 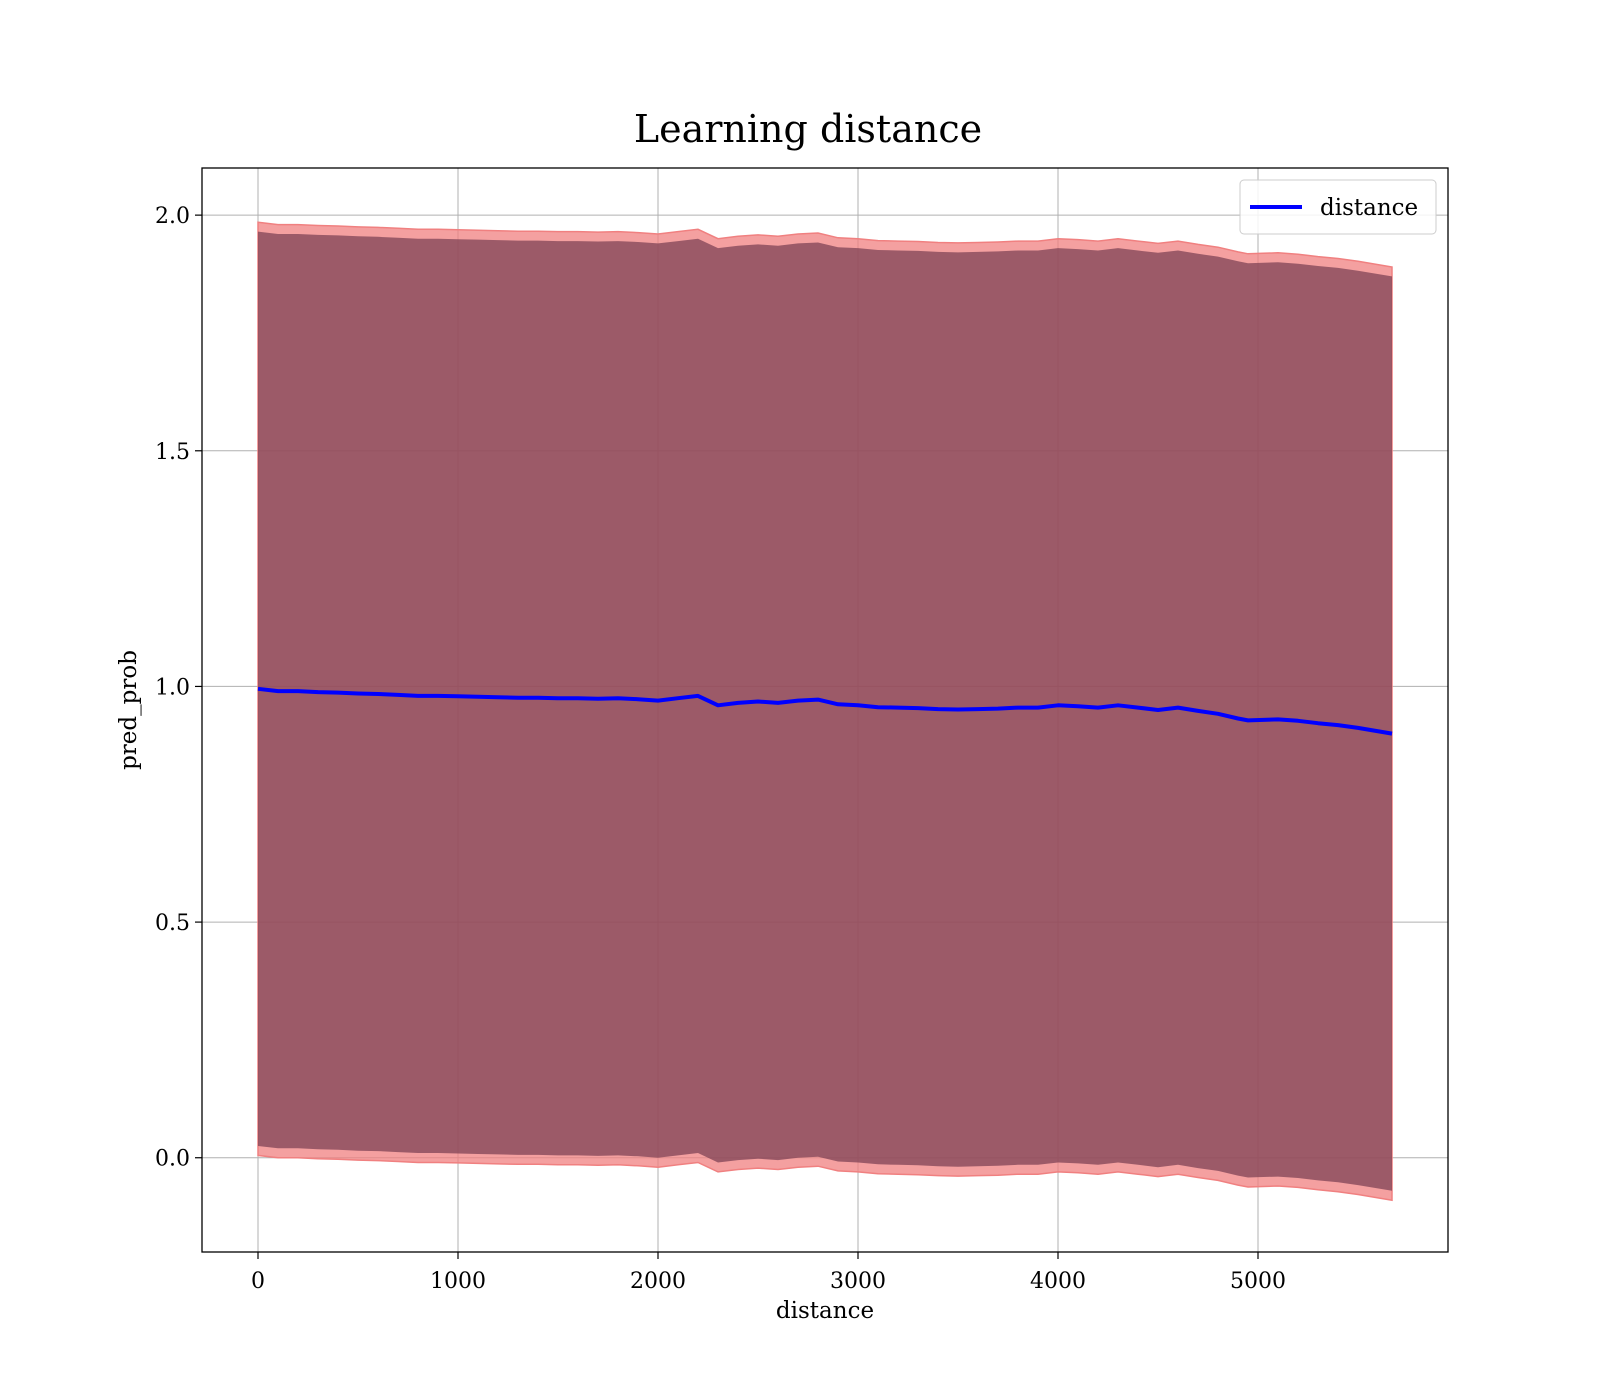 I want to click on y-tick-label: 2.0, so click(x=172, y=216).